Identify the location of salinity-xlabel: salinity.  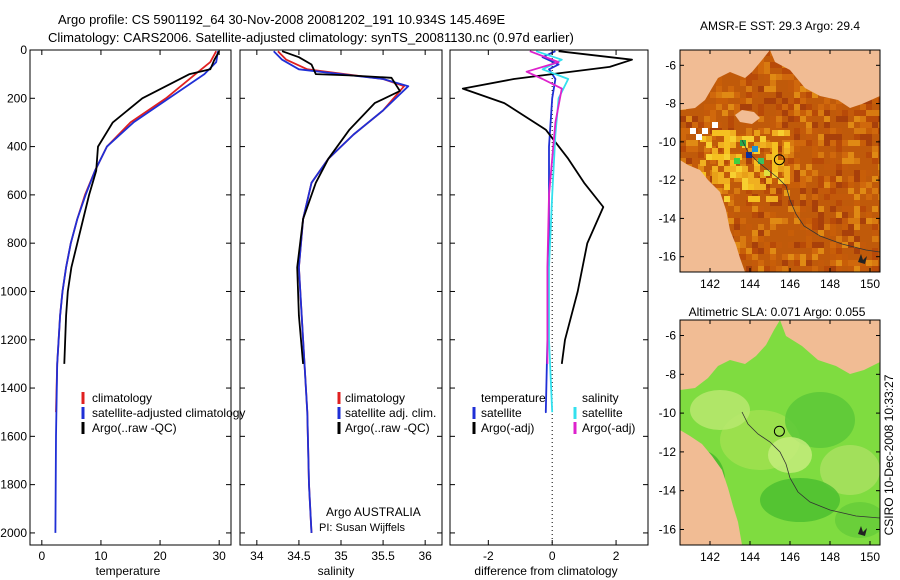
(336, 571).